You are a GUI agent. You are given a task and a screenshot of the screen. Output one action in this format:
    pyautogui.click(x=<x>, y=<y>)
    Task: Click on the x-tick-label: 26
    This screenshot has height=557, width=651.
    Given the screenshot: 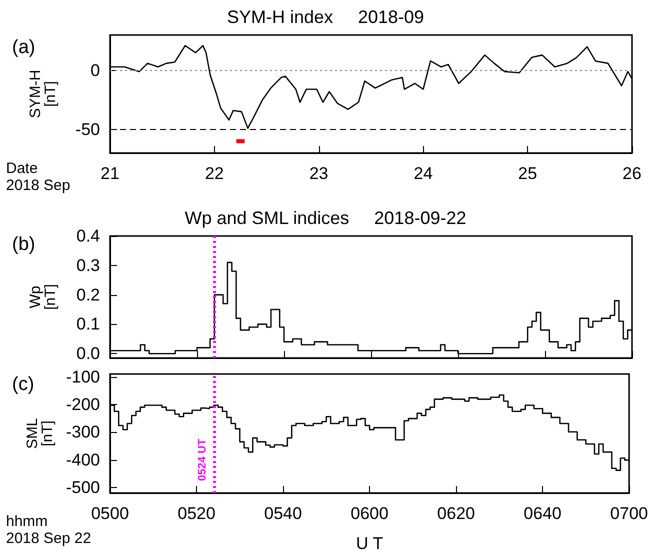 What is the action you would take?
    pyautogui.click(x=632, y=173)
    